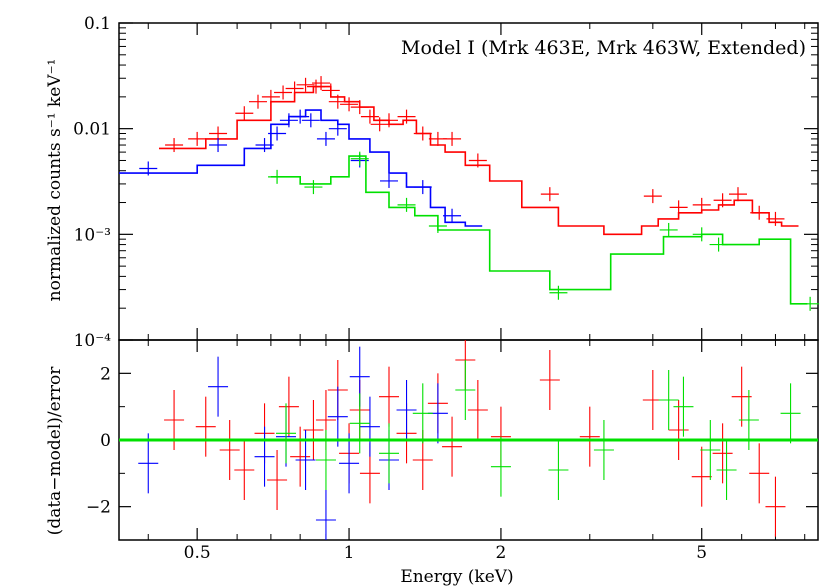 This screenshot has height=588, width=830. I want to click on chart-title: Model I (Mrk 463E, Mrk 463W, Extended), so click(603, 48).